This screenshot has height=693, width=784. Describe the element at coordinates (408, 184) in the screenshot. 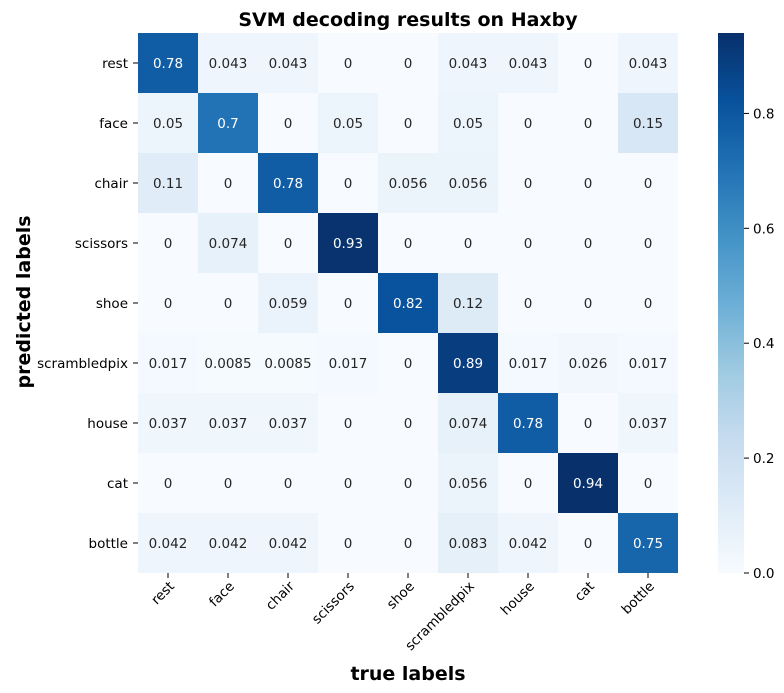

I see `cell-value-label: 0.056` at that location.